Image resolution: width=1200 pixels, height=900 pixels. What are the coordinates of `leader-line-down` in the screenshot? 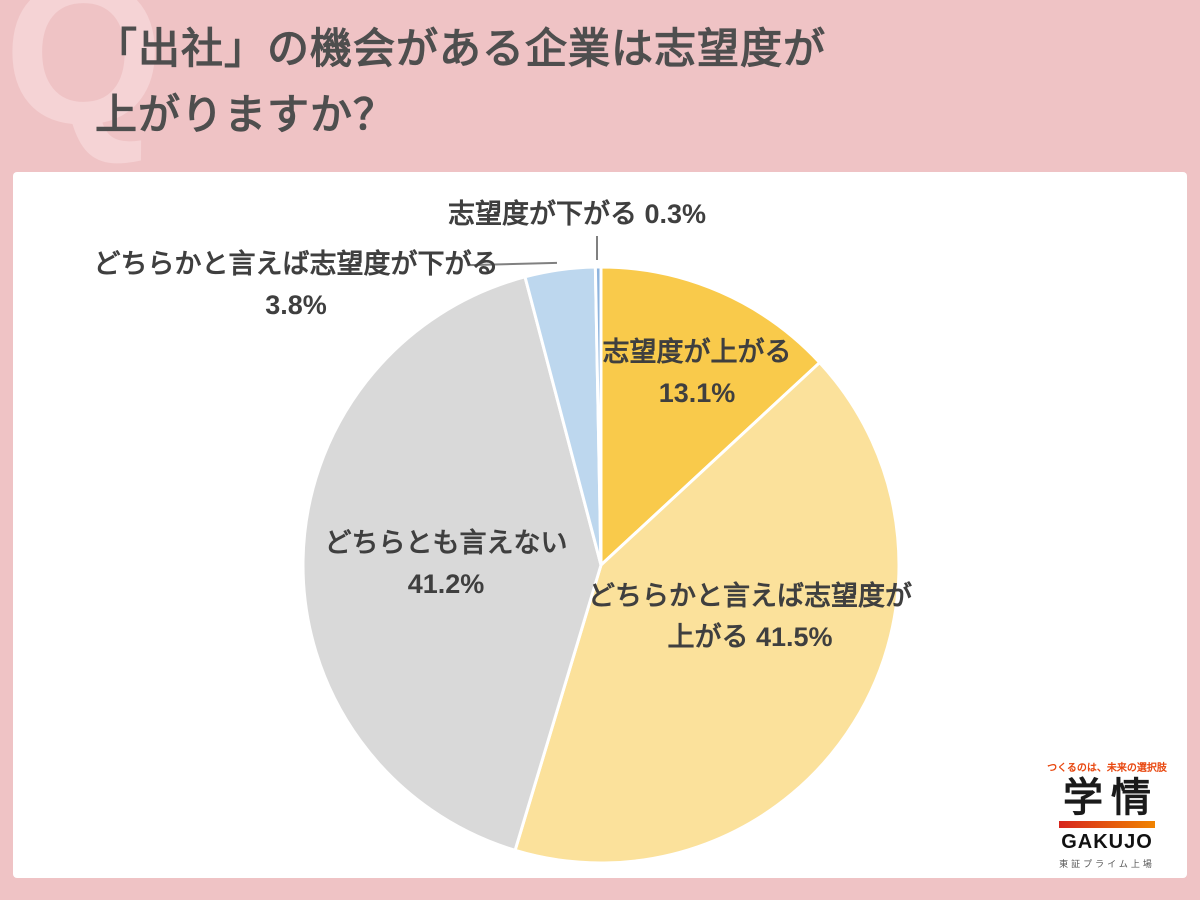 It's located at (597, 248).